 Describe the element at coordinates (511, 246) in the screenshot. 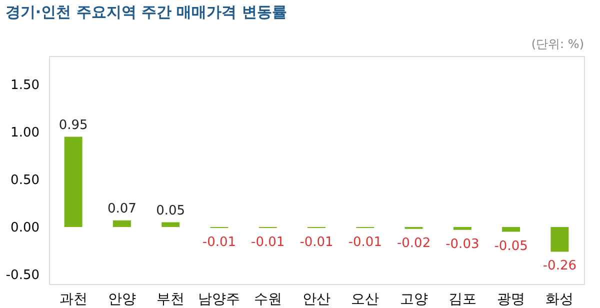

I see `data-label: -0.05` at that location.